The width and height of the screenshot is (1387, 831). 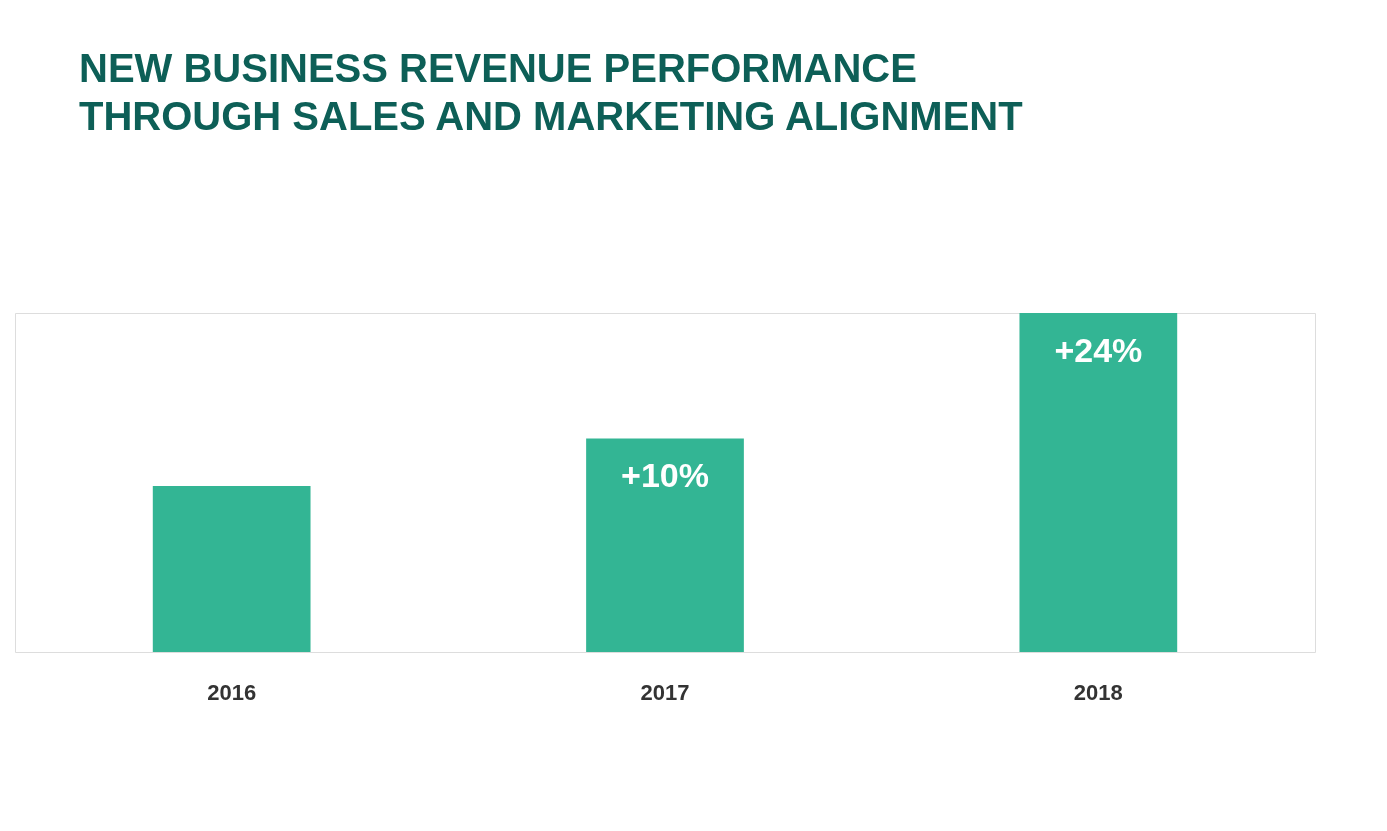 I want to click on chart-title: NEW BUSINESS REVENUE PERFORMANCE THROUGH SALES AND MARKETING ALIGNMENT, so click(x=551, y=92).